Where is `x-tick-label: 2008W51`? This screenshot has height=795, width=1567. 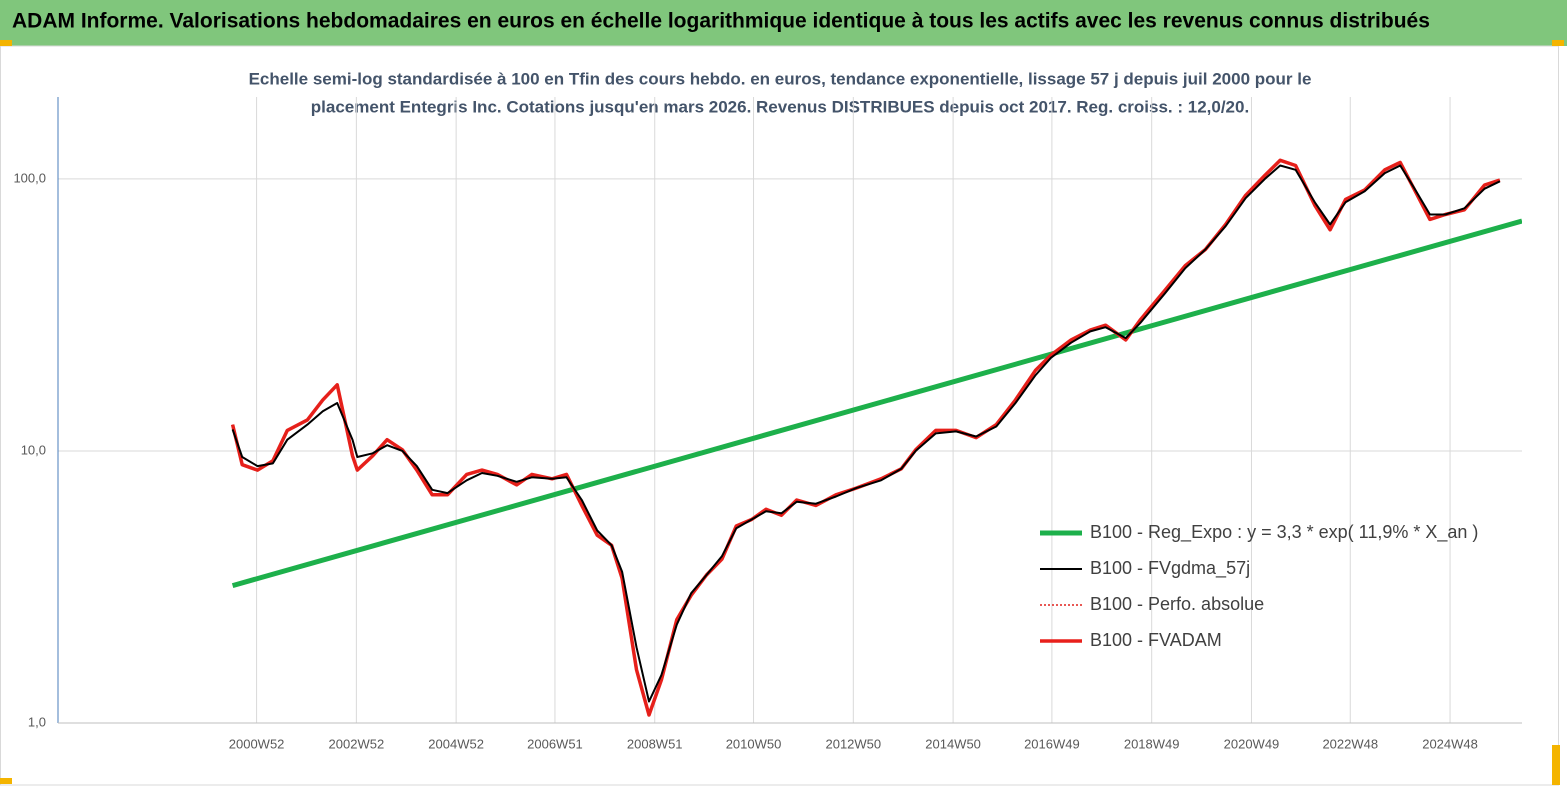
x-tick-label: 2008W51 is located at coordinates (655, 743).